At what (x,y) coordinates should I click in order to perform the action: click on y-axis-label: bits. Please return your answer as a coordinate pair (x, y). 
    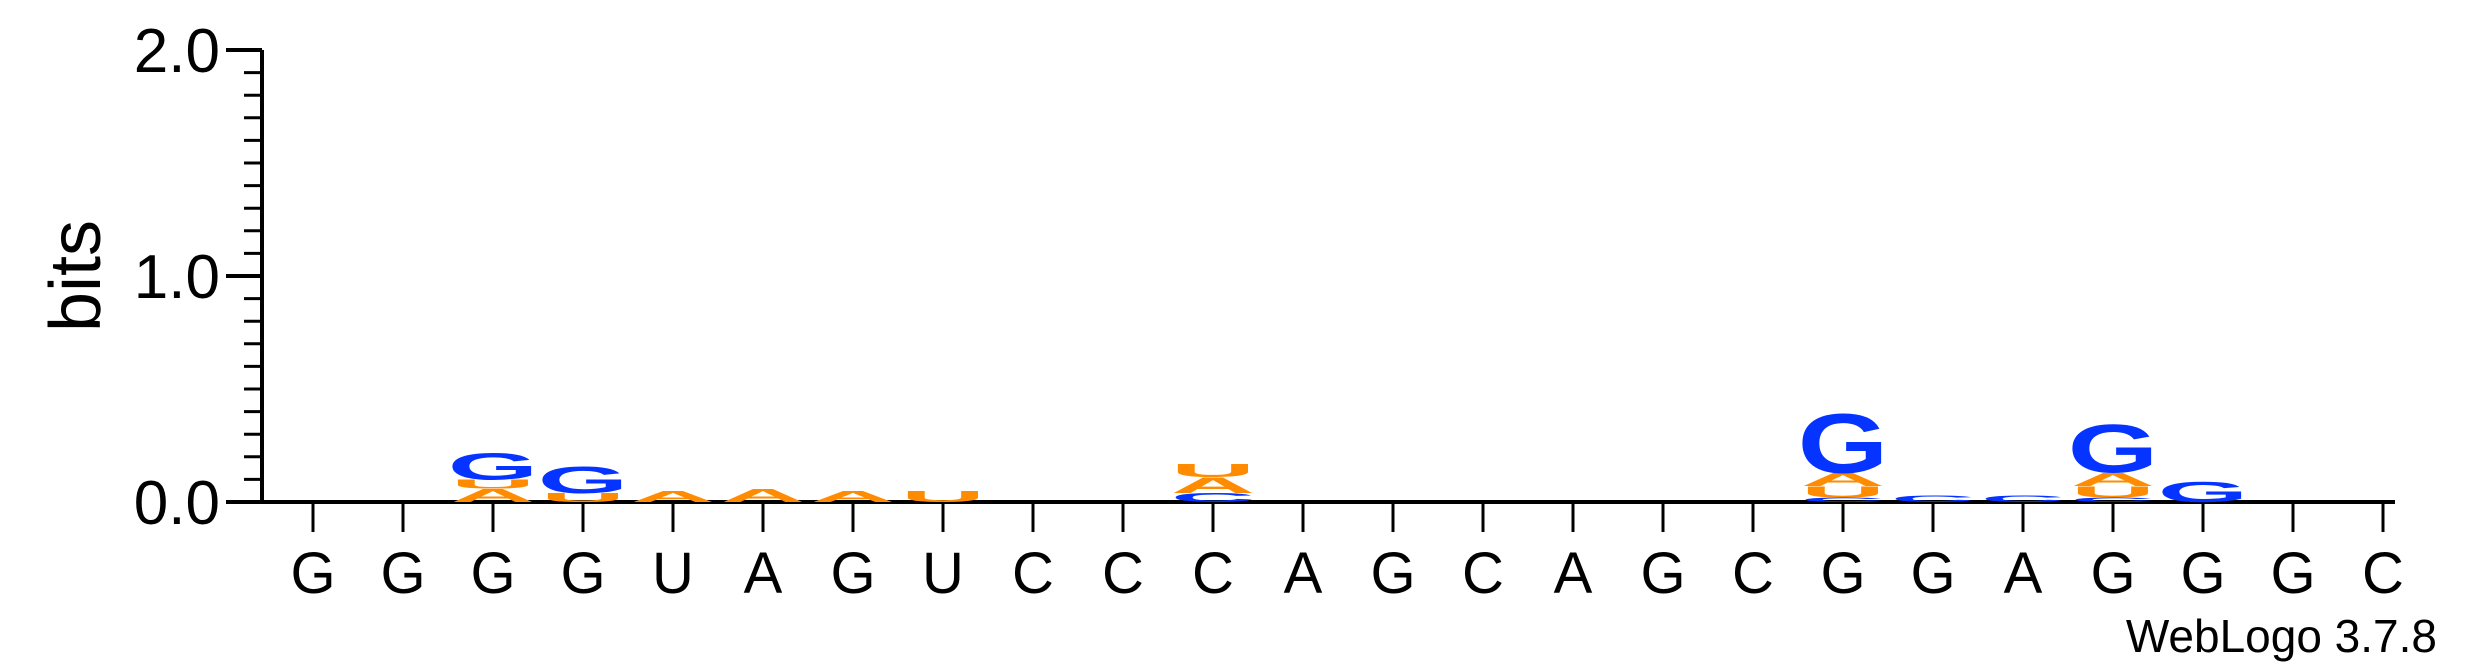
    Looking at the image, I should click on (76, 276).